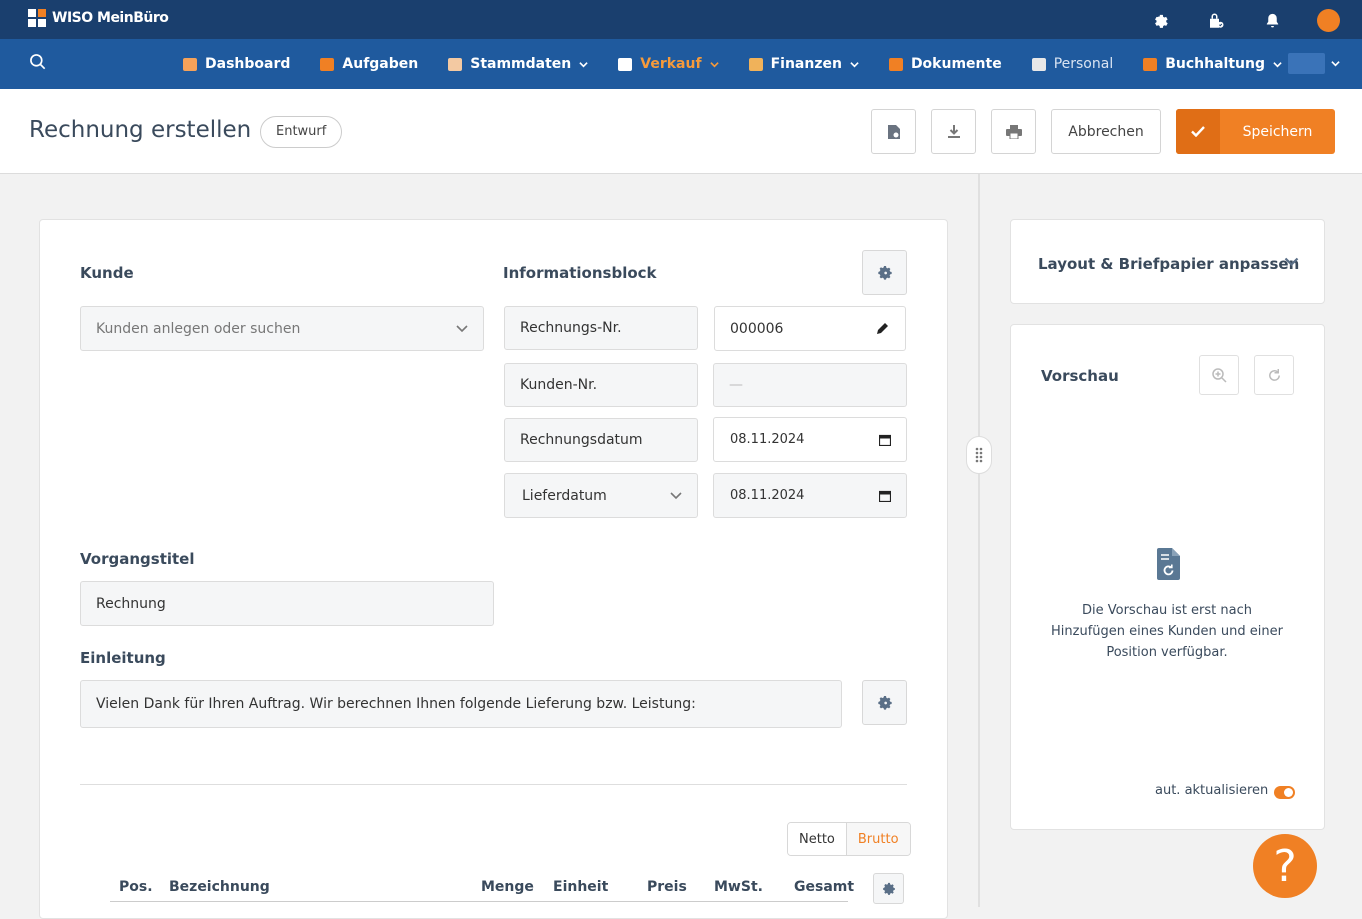 This screenshot has width=1362, height=919. I want to click on ledger-icon, so click(1150, 64).